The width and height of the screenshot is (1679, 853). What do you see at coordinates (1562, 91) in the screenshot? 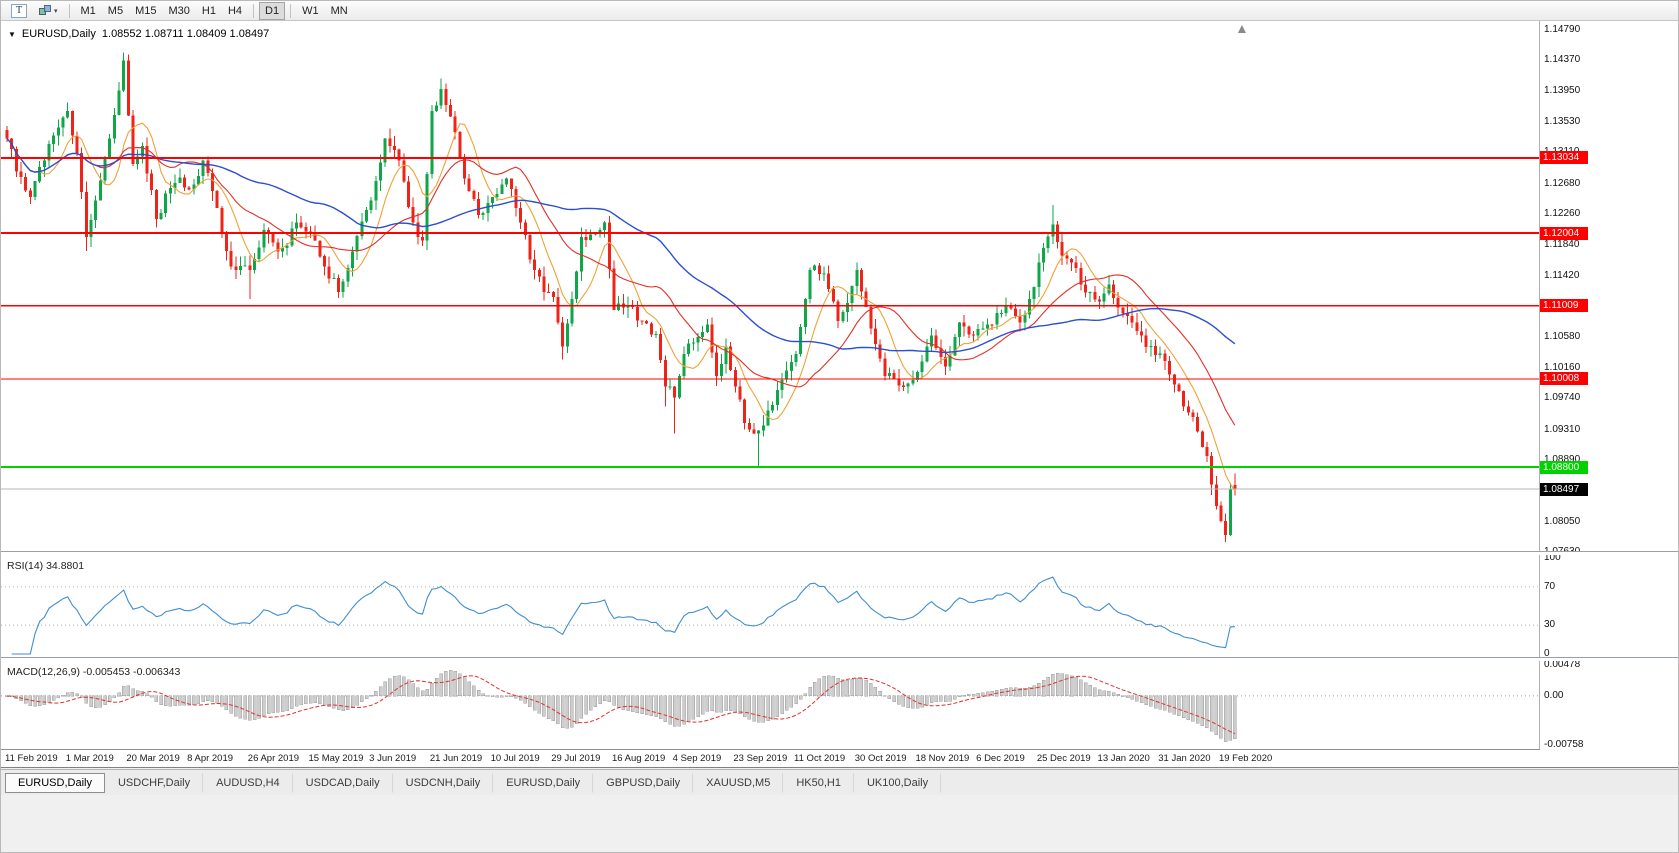
I see `price-tick-label: 1.13950` at bounding box center [1562, 91].